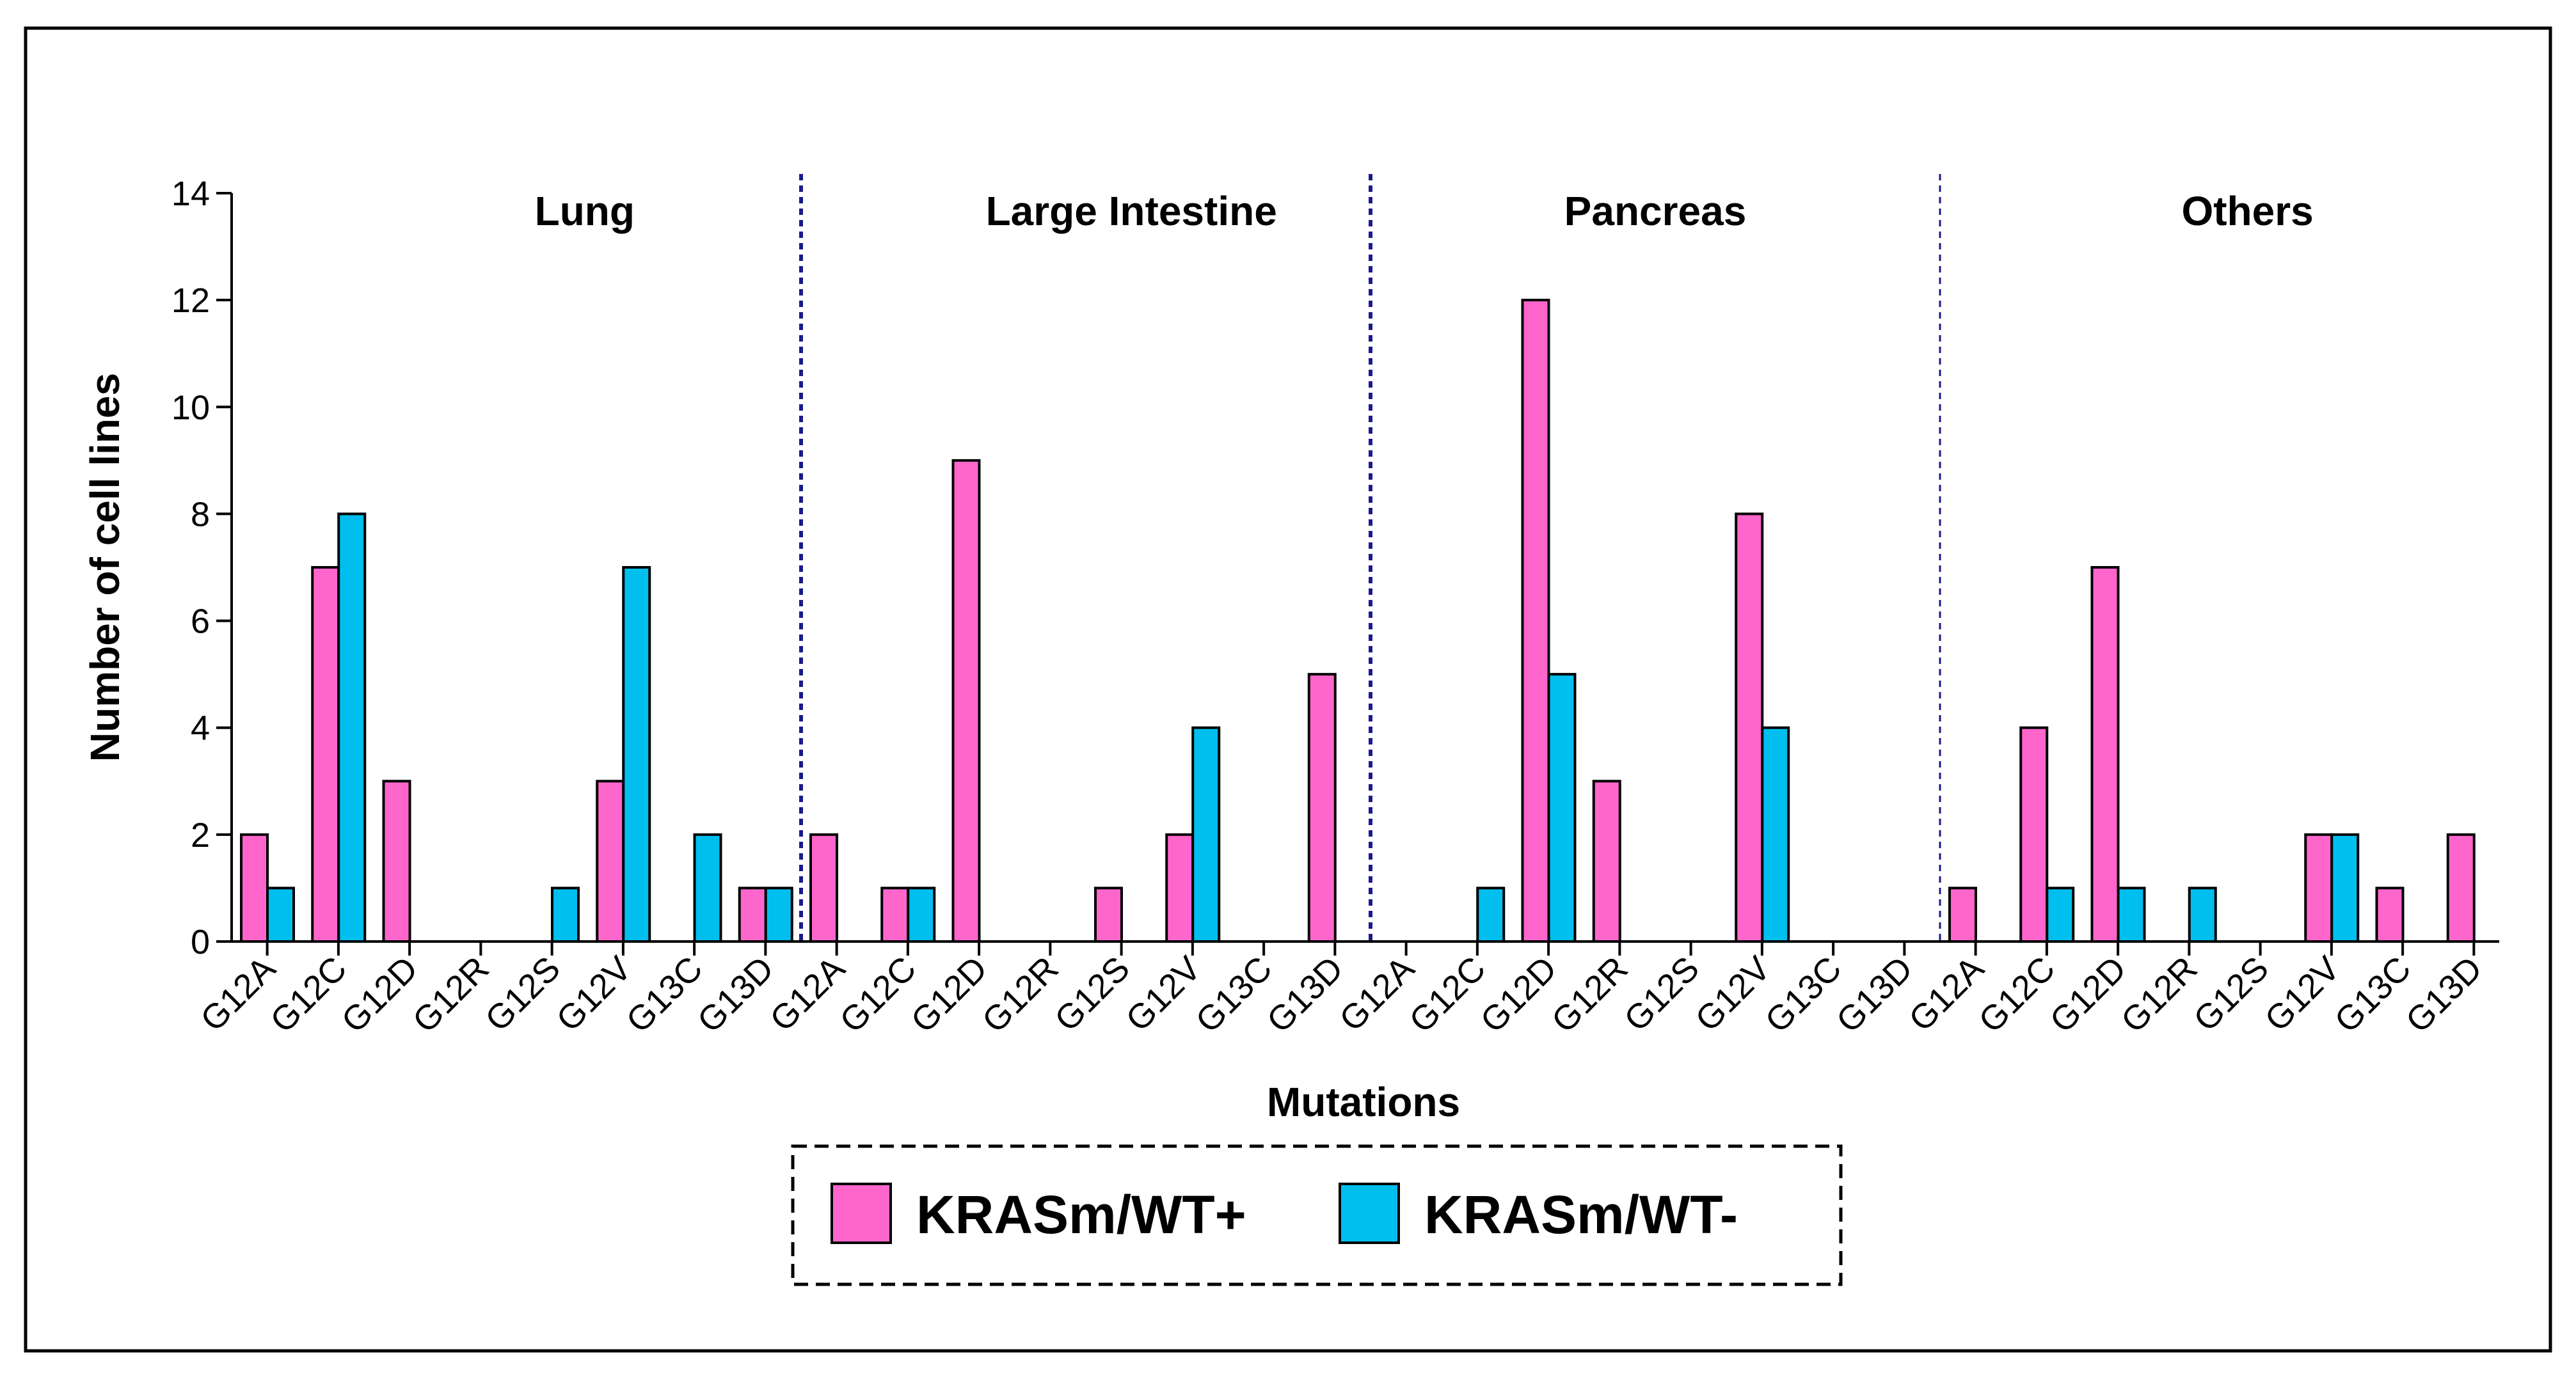 The width and height of the screenshot is (2576, 1379). I want to click on legend-label-pos: KRASm/WT+, so click(1081, 1215).